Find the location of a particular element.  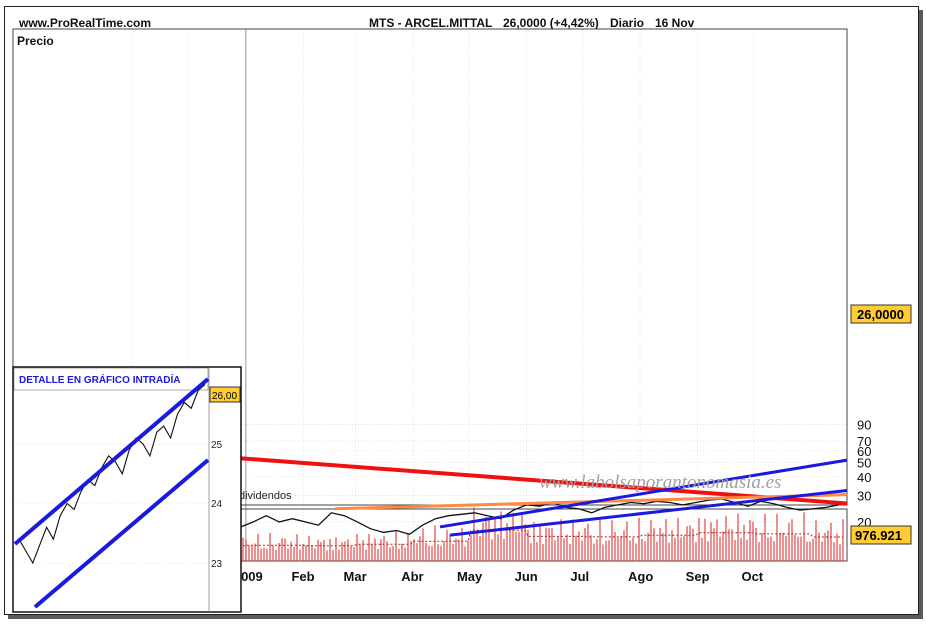

inset-tick: 23 is located at coordinates (217, 564).